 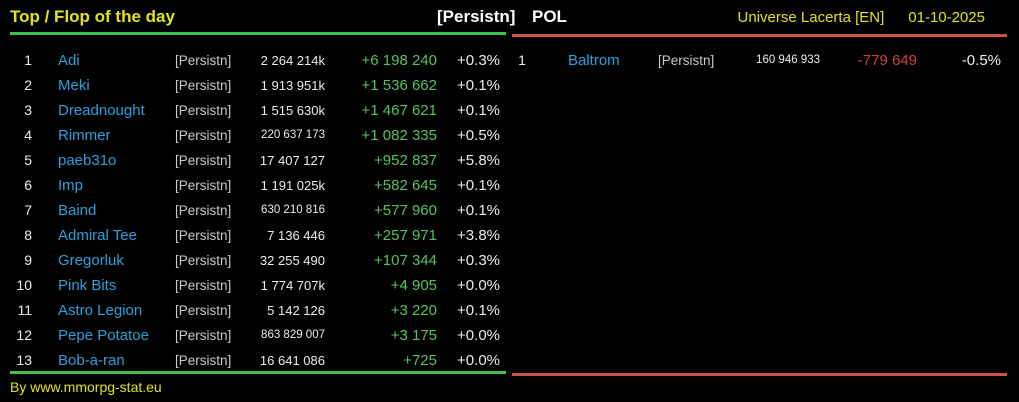 I want to click on bottom-separator-green, so click(x=258, y=372).